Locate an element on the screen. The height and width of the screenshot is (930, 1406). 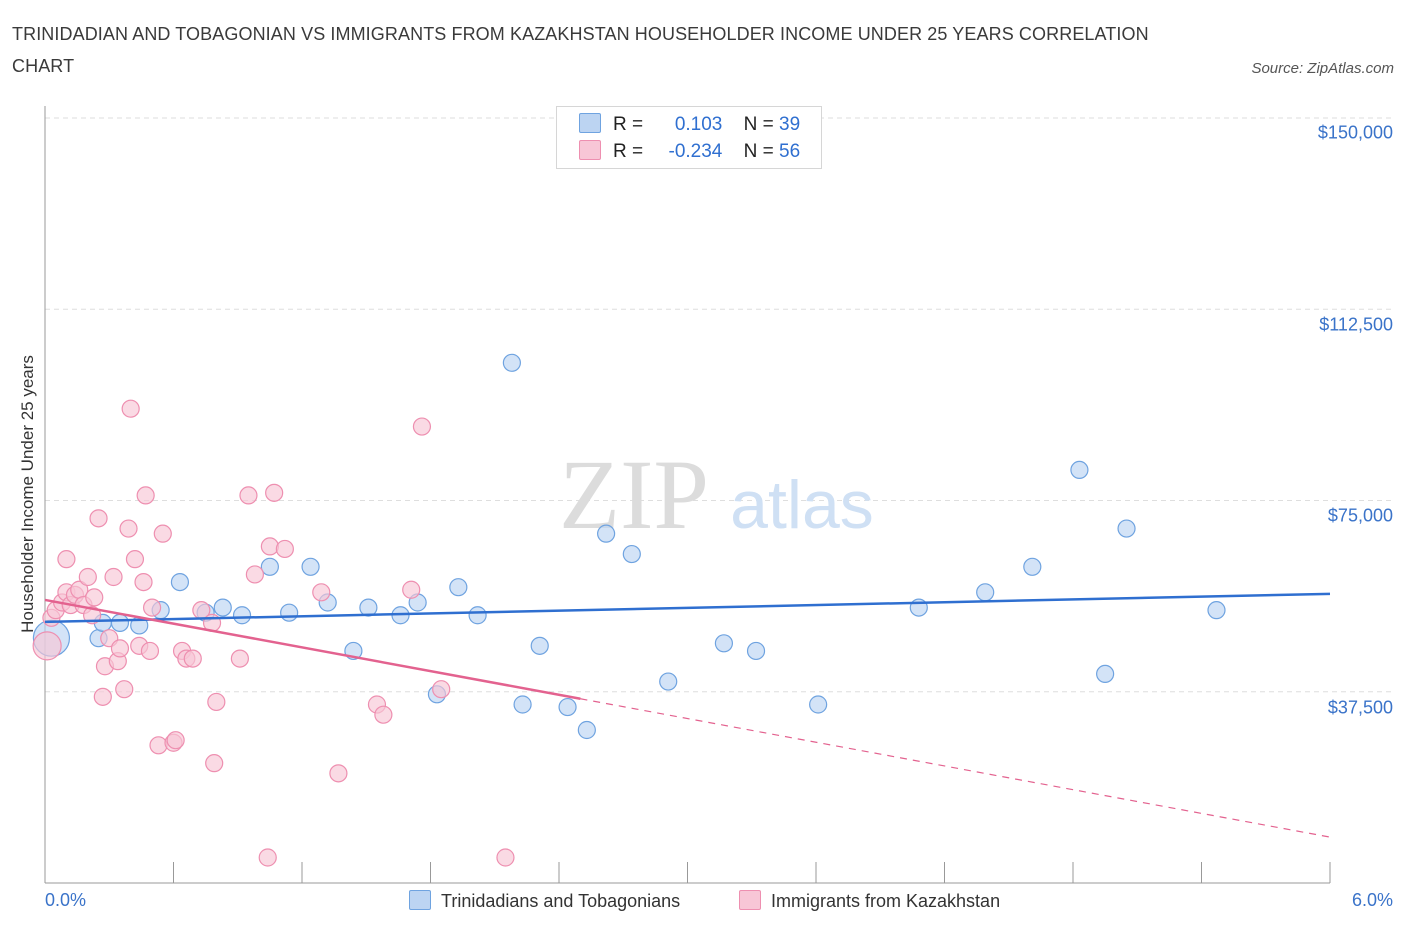
correlation-legend: R = 0.103 N = 39 R = -0.234 N = 56 is located at coordinates (689, 137).